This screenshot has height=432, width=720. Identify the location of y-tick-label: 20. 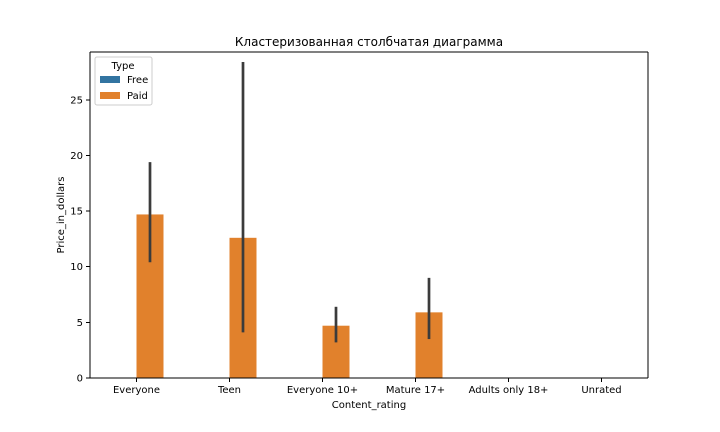
(76, 156).